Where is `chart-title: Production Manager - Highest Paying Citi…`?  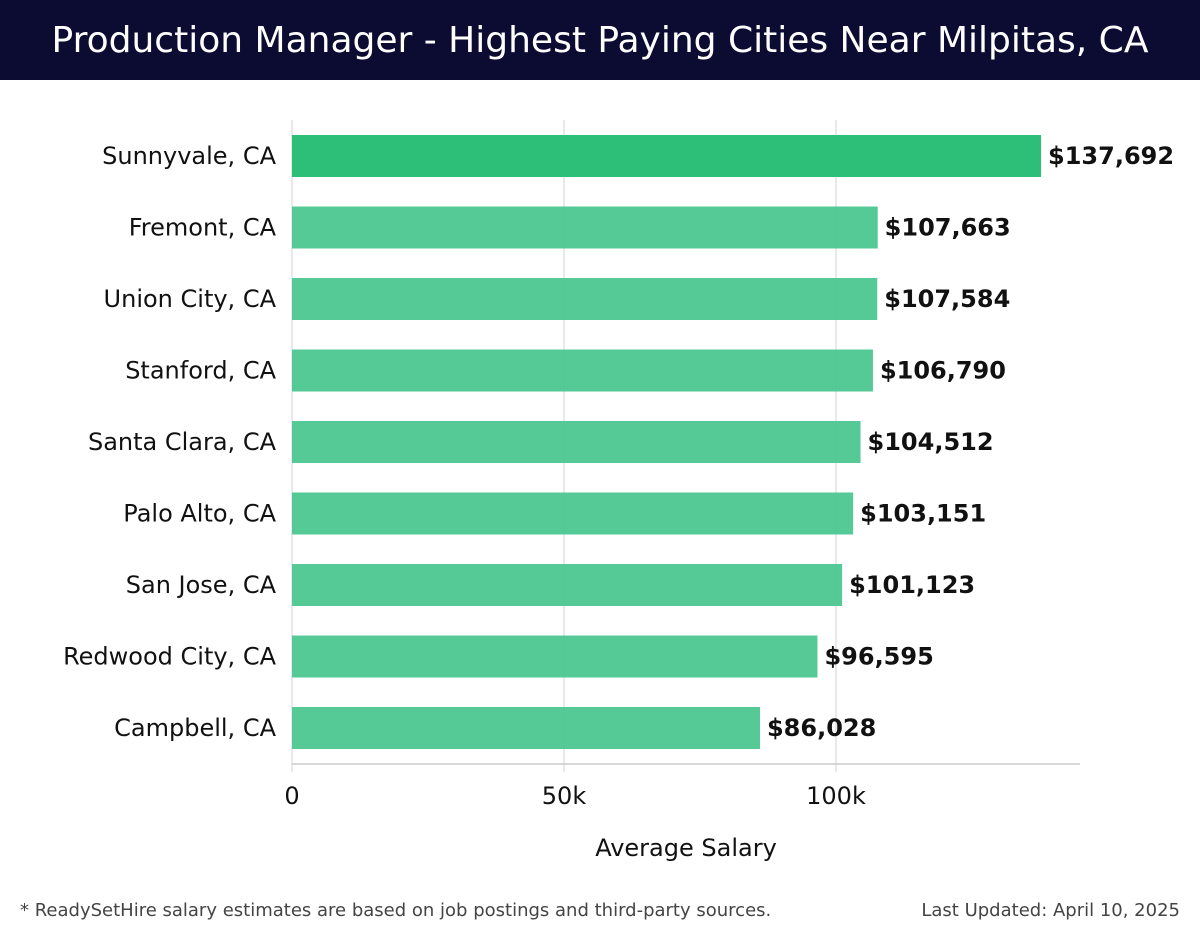 chart-title: Production Manager - Highest Paying Citi… is located at coordinates (600, 40).